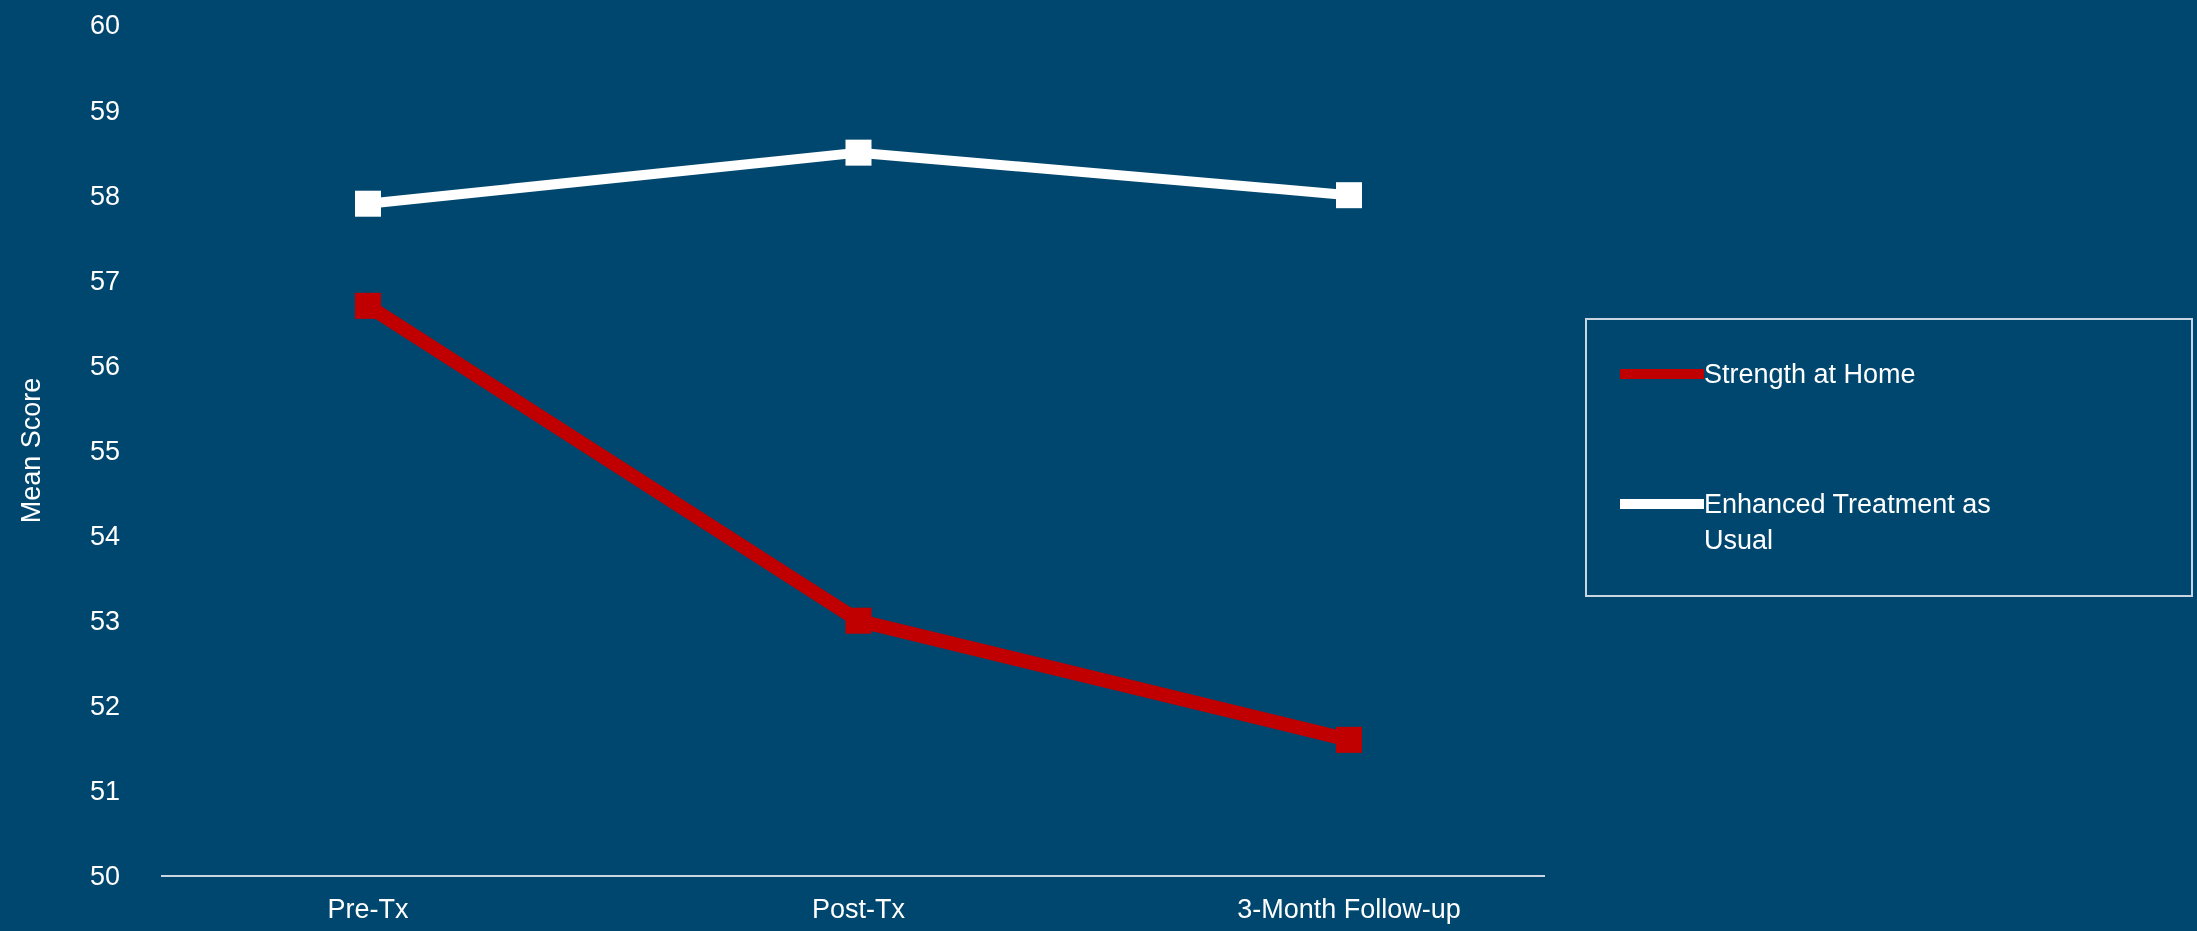 The width and height of the screenshot is (2197, 931). Describe the element at coordinates (368, 909) in the screenshot. I see `x-tick-label: Pre-Tx` at that location.